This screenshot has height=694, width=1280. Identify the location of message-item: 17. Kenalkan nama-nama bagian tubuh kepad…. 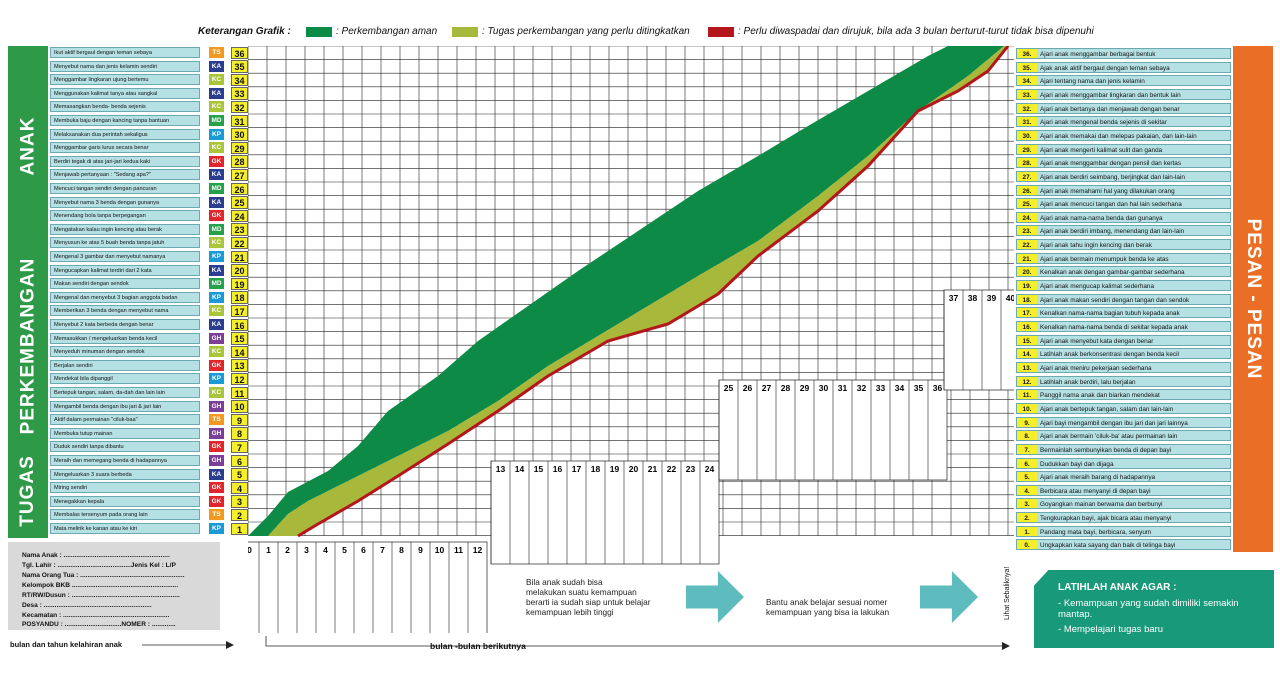
(1123, 313).